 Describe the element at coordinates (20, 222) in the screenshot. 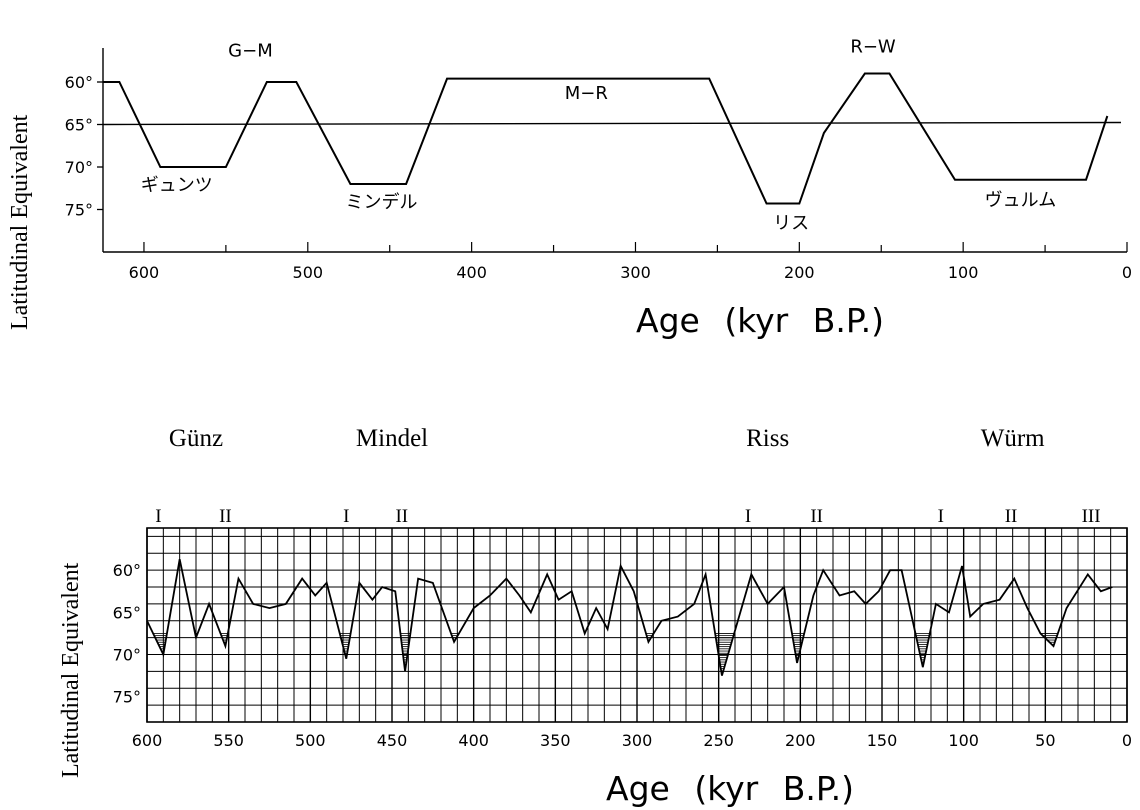

I see `top-y-axis-label: Latitudinal Equivalent` at that location.